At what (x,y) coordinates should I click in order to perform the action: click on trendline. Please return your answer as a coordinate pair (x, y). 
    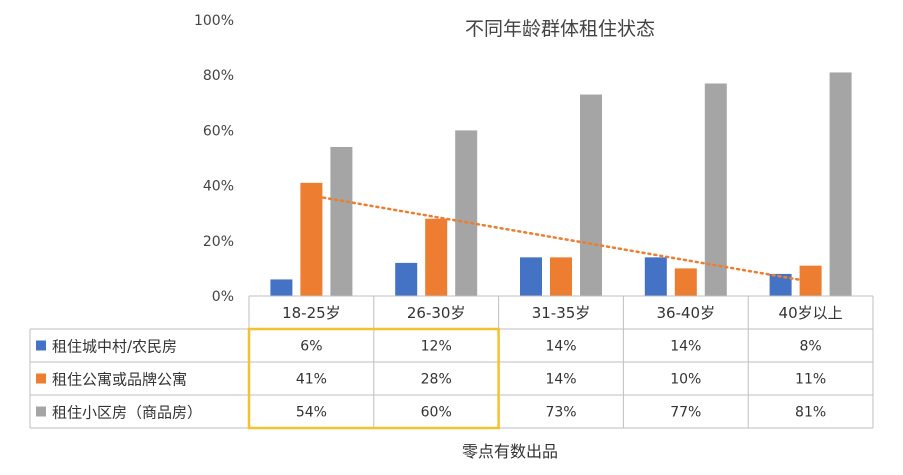
    Looking at the image, I should click on (561, 238).